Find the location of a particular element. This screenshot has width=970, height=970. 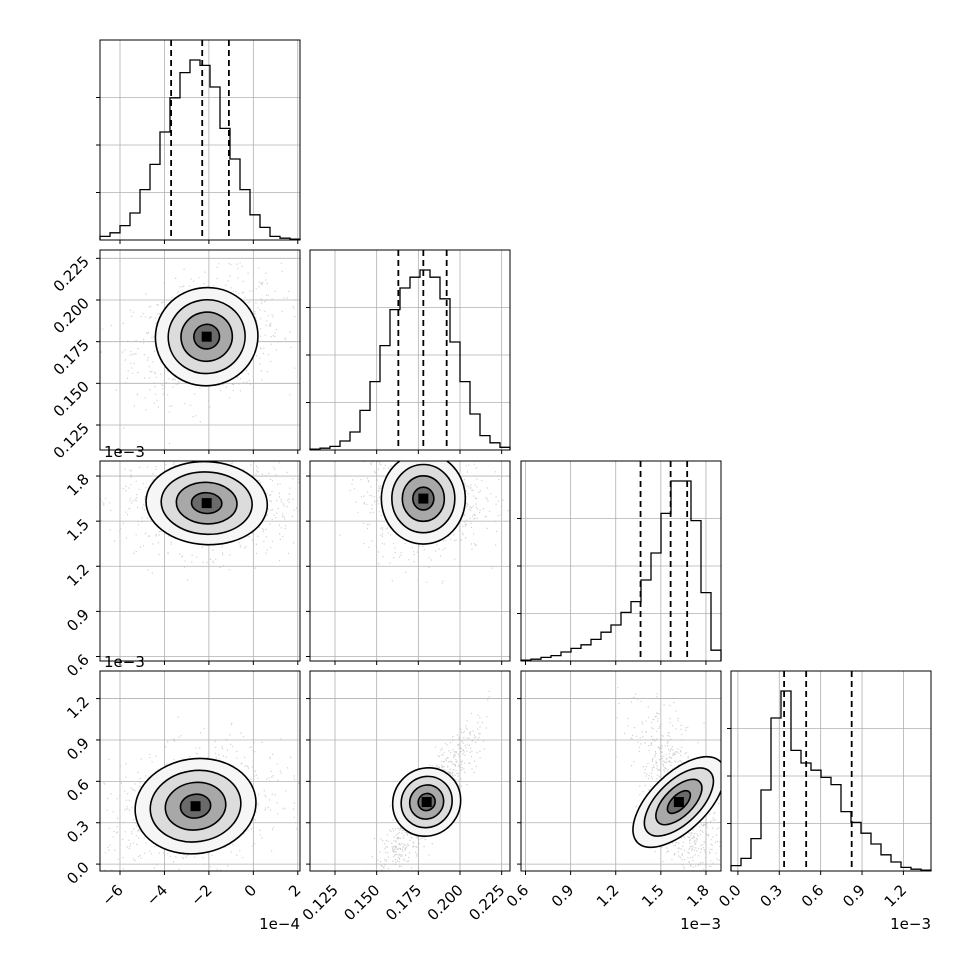

x-tick-label: 2 is located at coordinates (294, 890).